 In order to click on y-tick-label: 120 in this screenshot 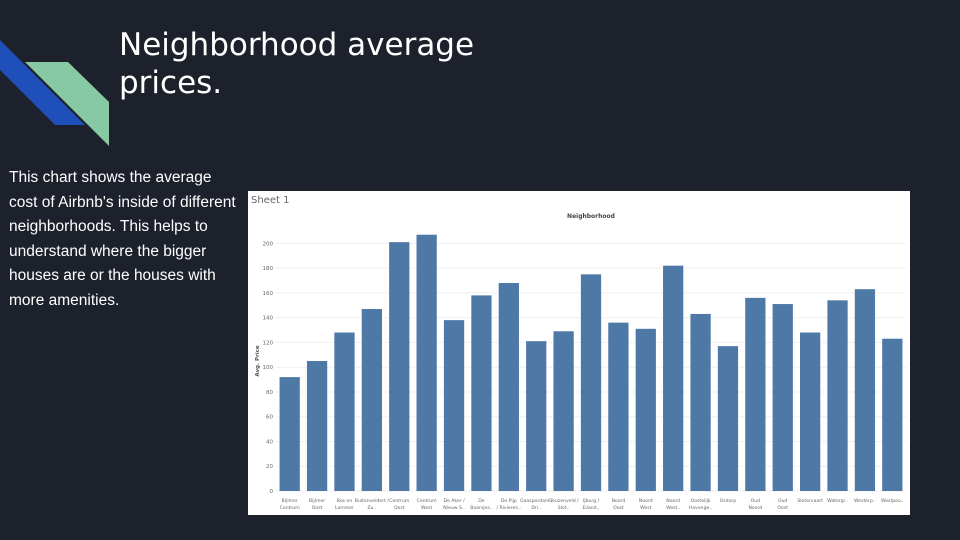, I will do `click(268, 343)`.